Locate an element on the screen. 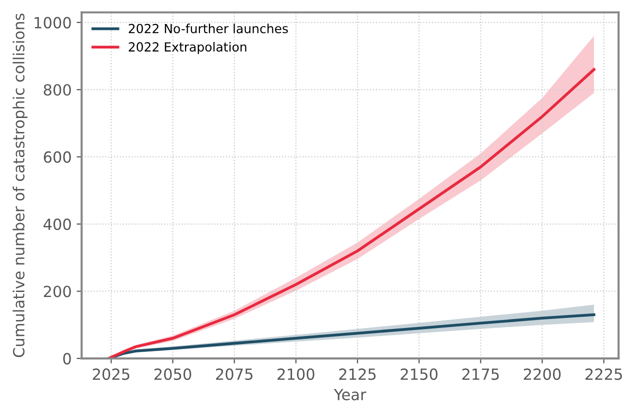  x-tick-label: 2200 is located at coordinates (542, 374).